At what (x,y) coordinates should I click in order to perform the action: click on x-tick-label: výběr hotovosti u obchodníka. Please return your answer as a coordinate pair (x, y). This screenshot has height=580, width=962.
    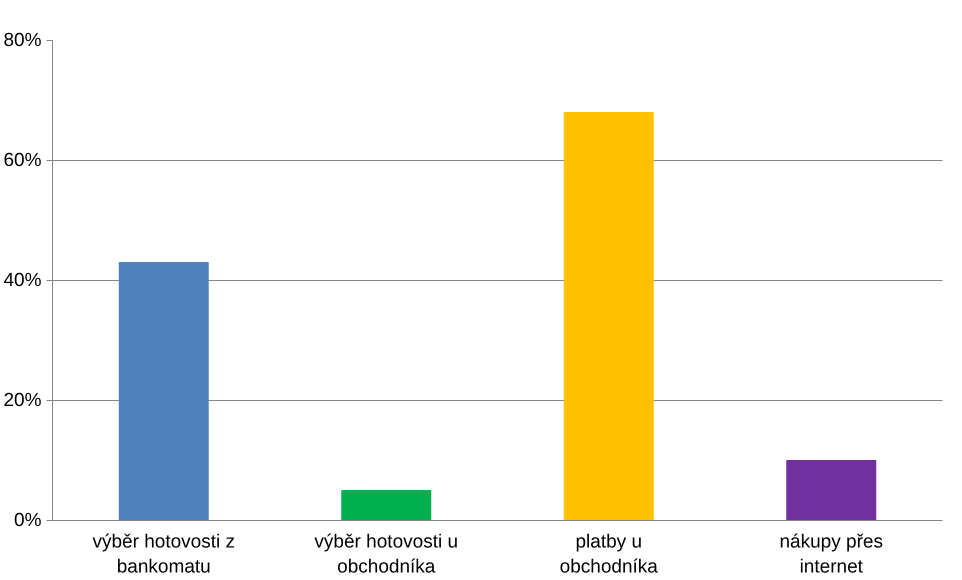
    Looking at the image, I should click on (386, 555).